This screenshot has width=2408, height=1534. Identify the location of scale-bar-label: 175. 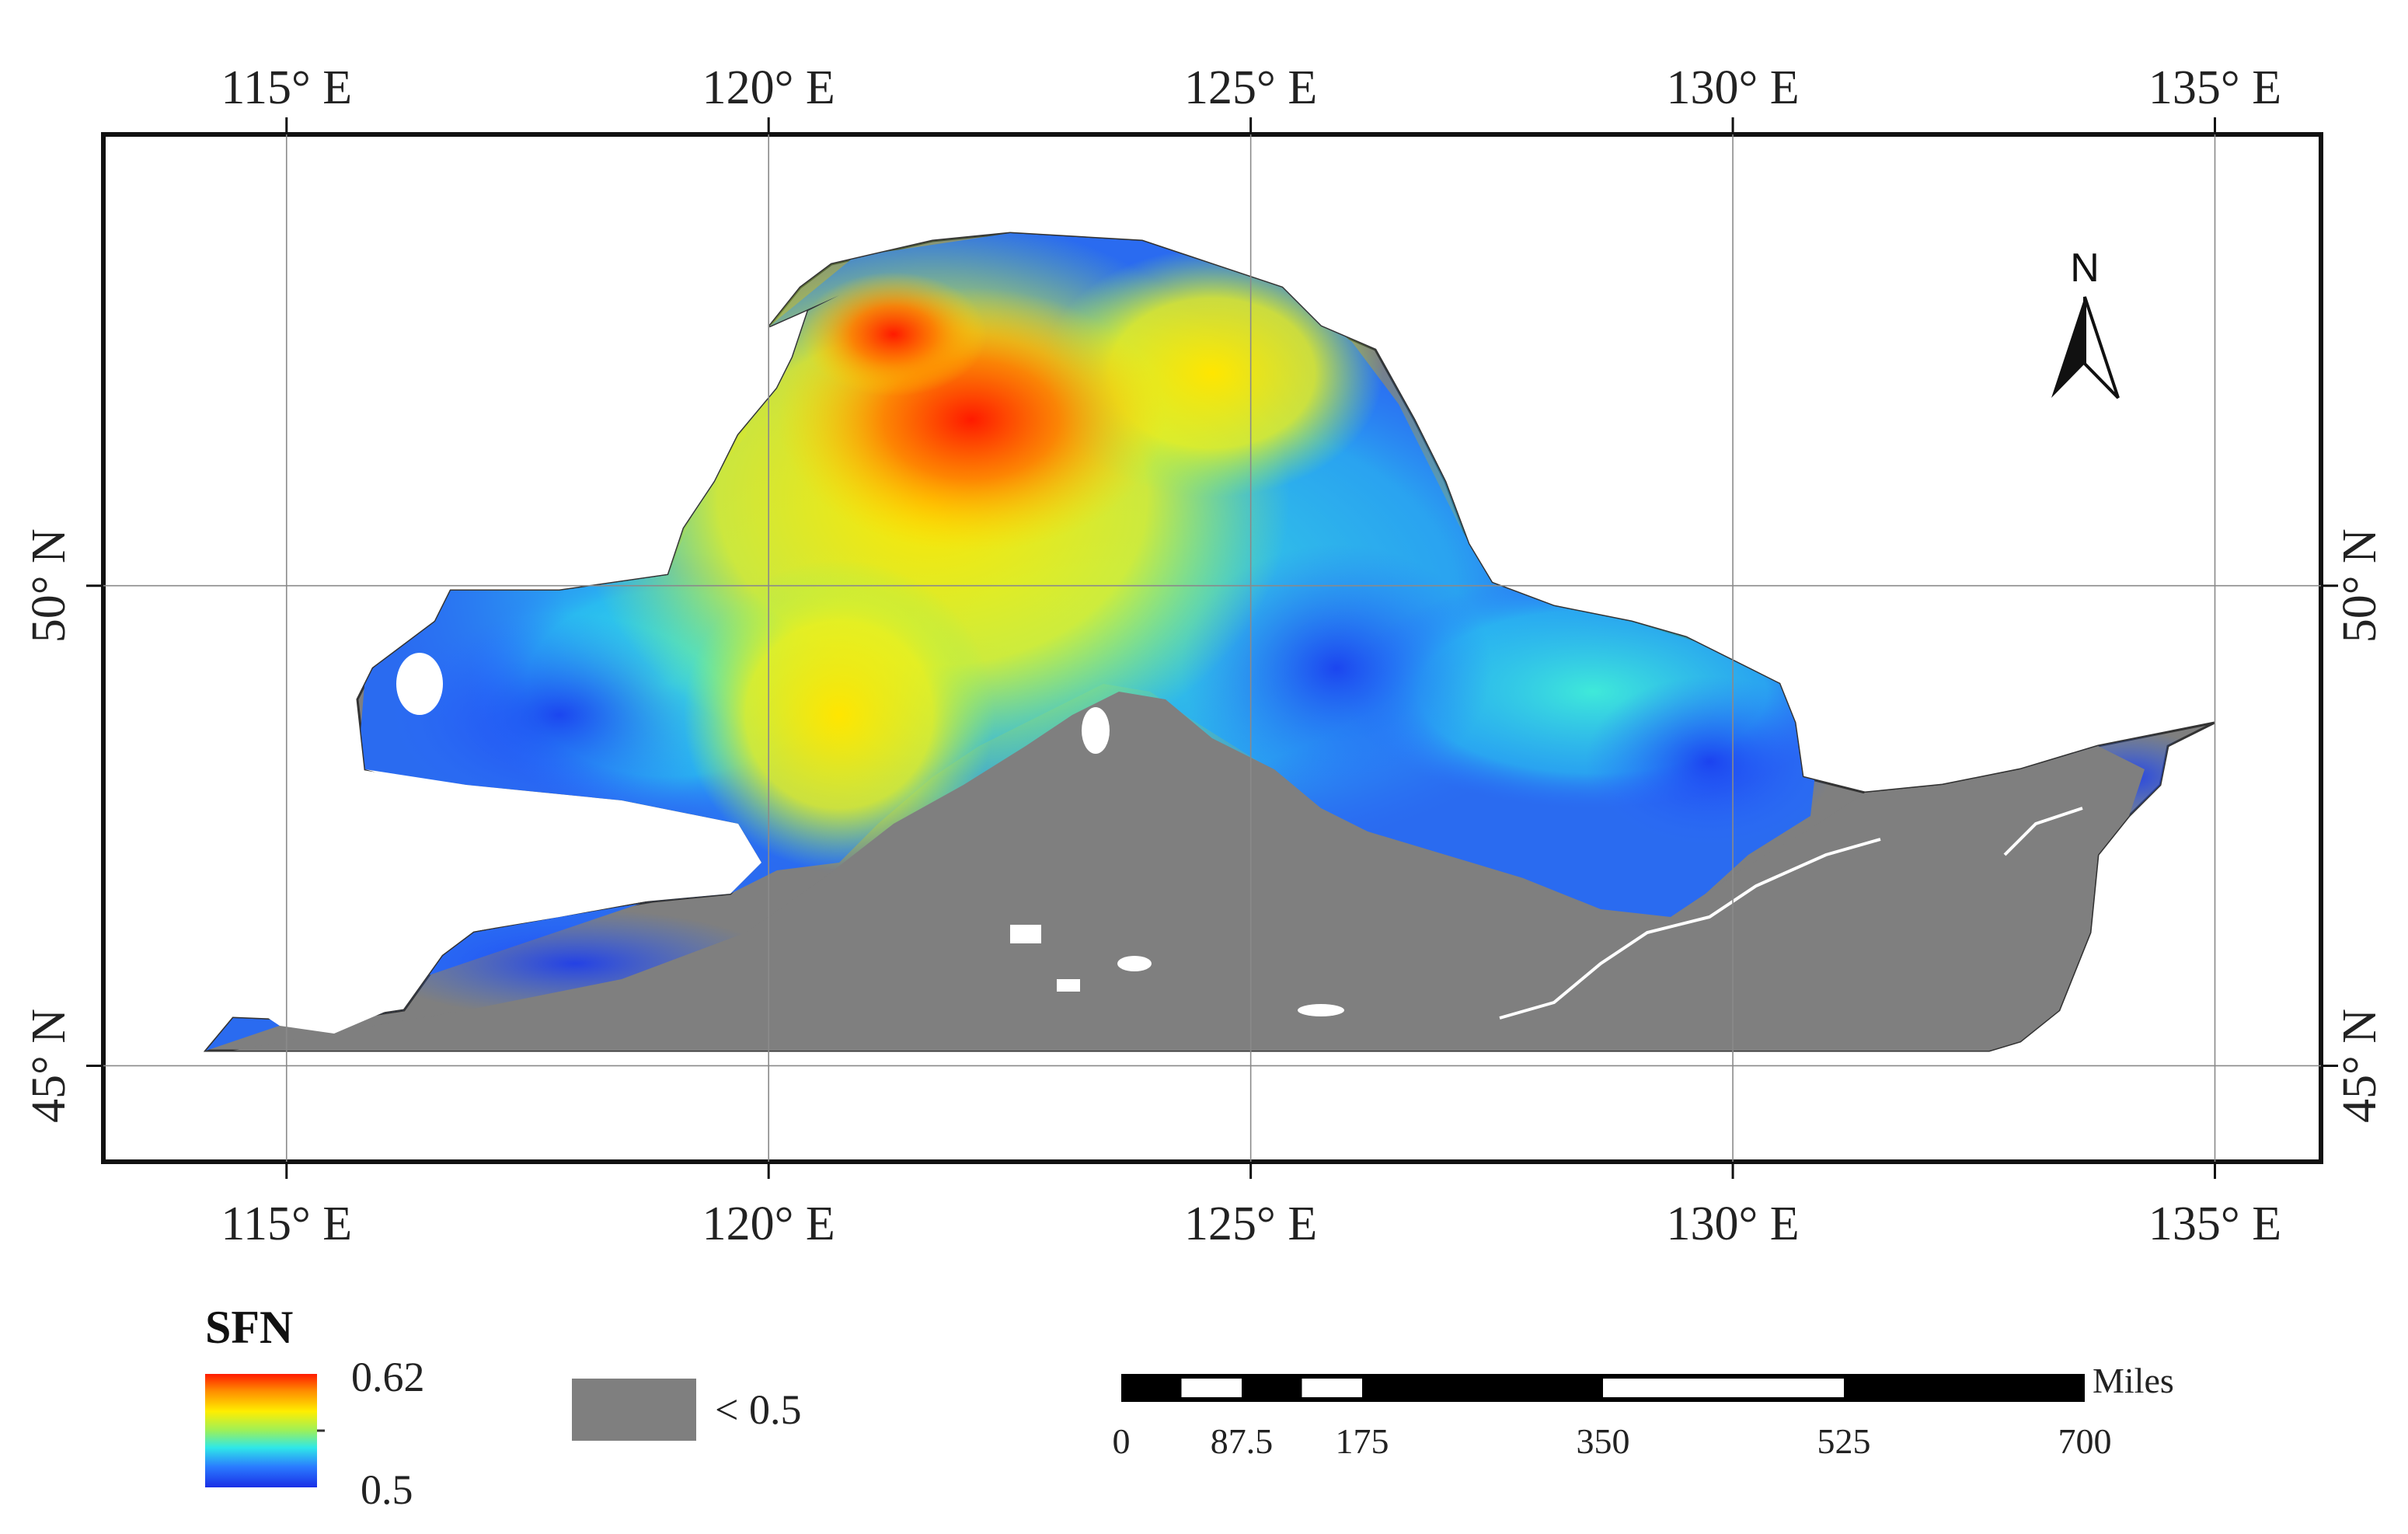
(1362, 1441).